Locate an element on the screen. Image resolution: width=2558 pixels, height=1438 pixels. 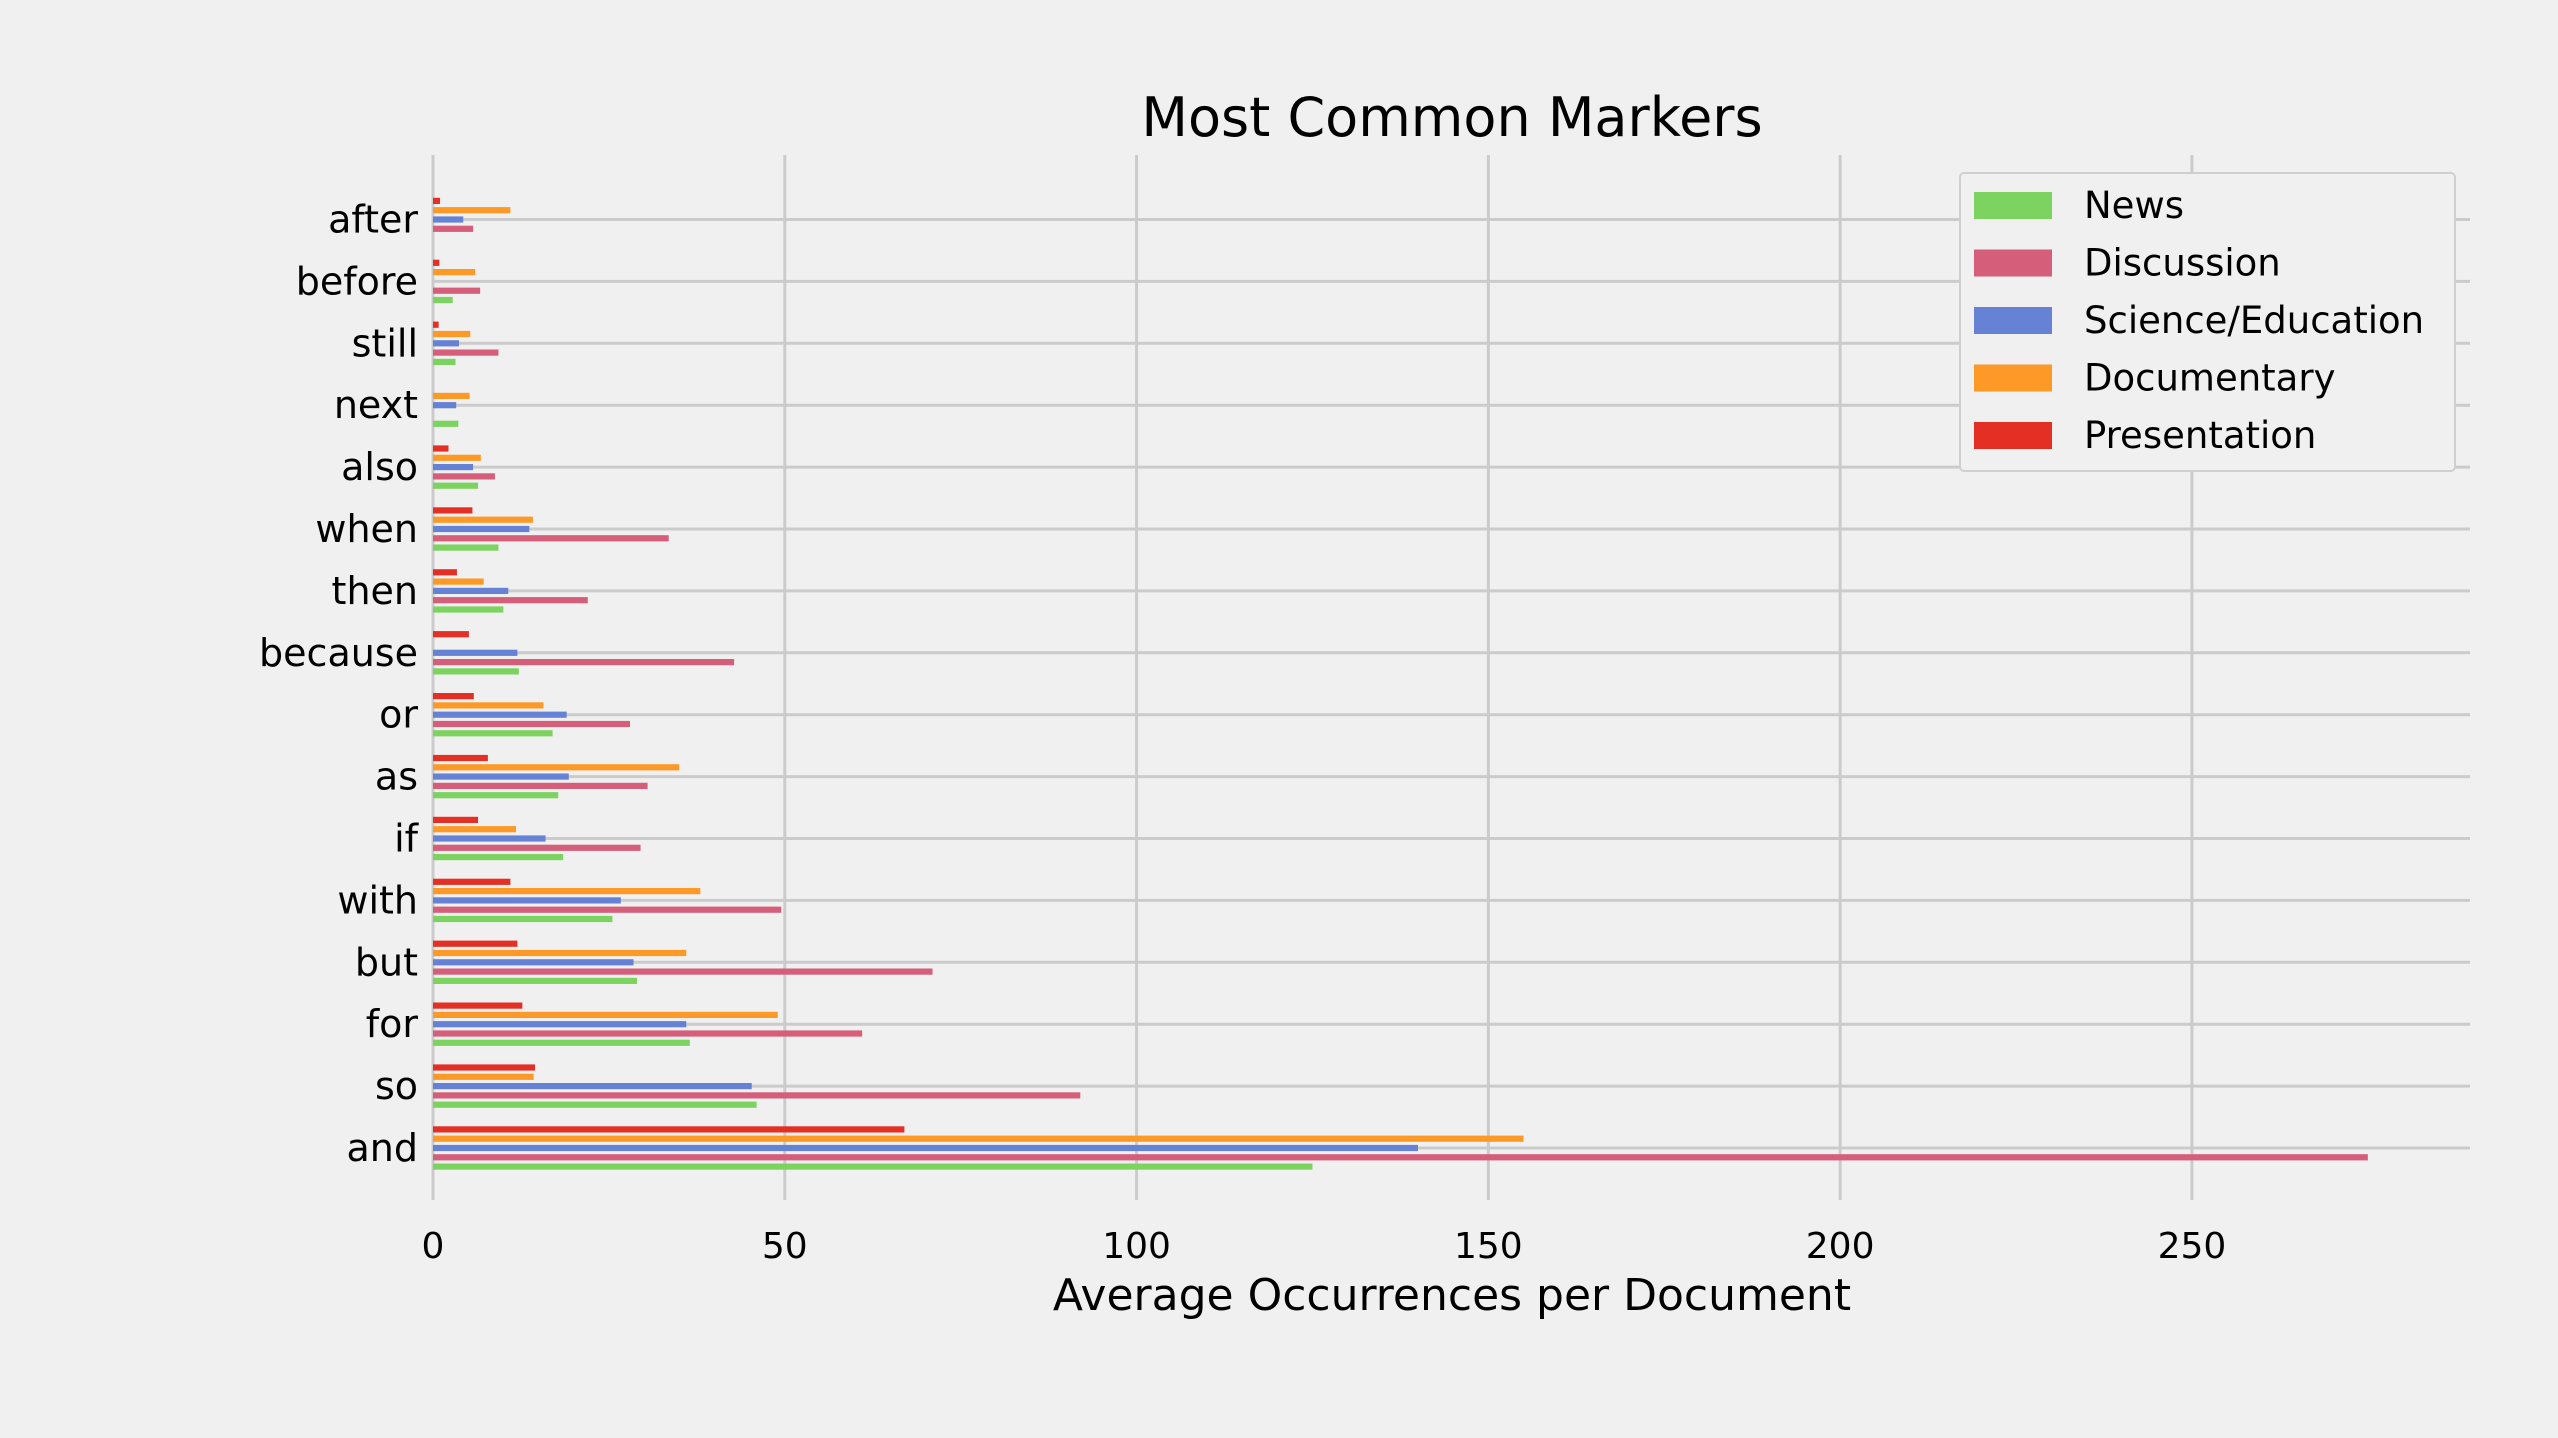
bar-presentation-because is located at coordinates (451, 634).